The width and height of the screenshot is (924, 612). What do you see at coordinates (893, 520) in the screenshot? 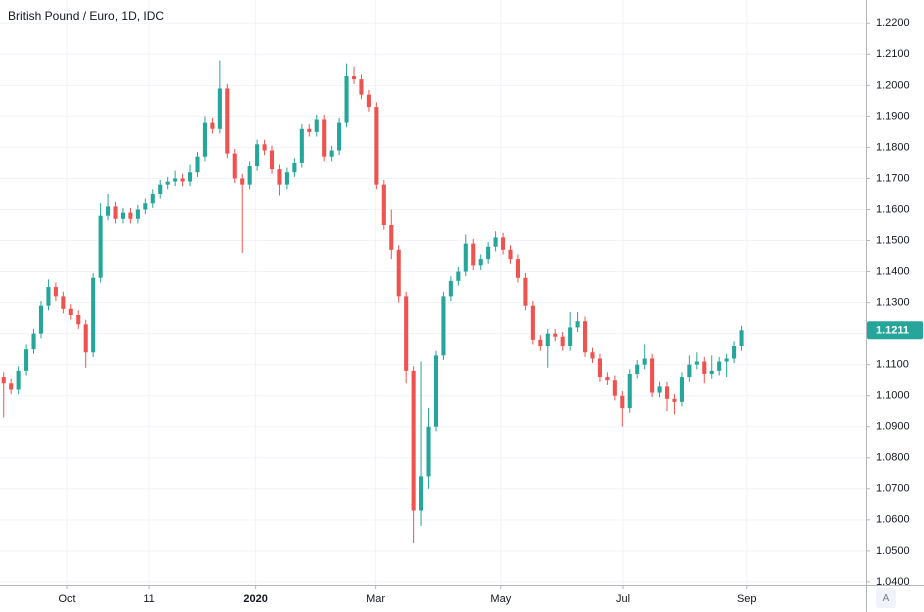
I see `y-tick-label: 1.0600` at bounding box center [893, 520].